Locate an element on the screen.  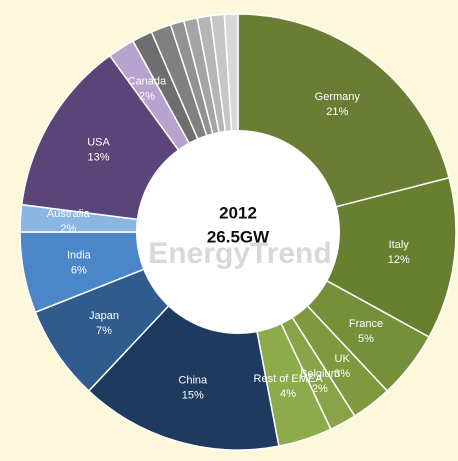
slice-value-label: 13% is located at coordinates (99, 157).